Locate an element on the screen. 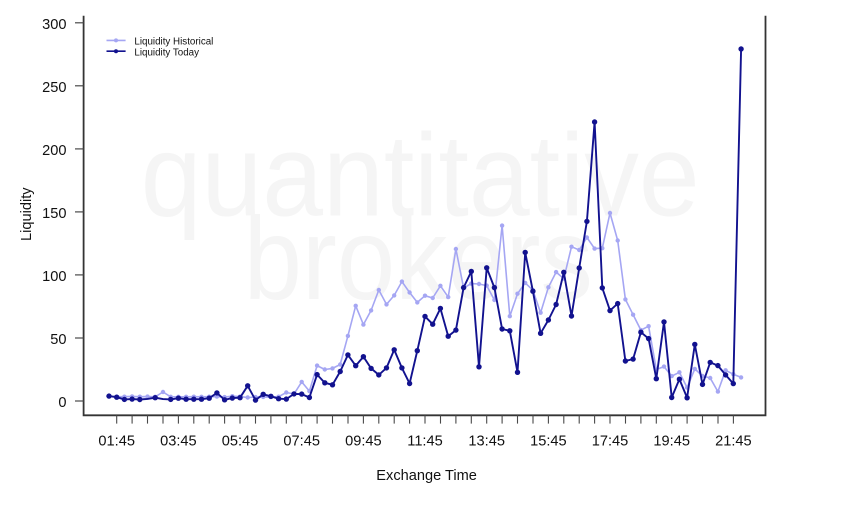 Image resolution: width=850 pixels, height=505 pixels. svg-text: 01:45 is located at coordinates (116, 442).